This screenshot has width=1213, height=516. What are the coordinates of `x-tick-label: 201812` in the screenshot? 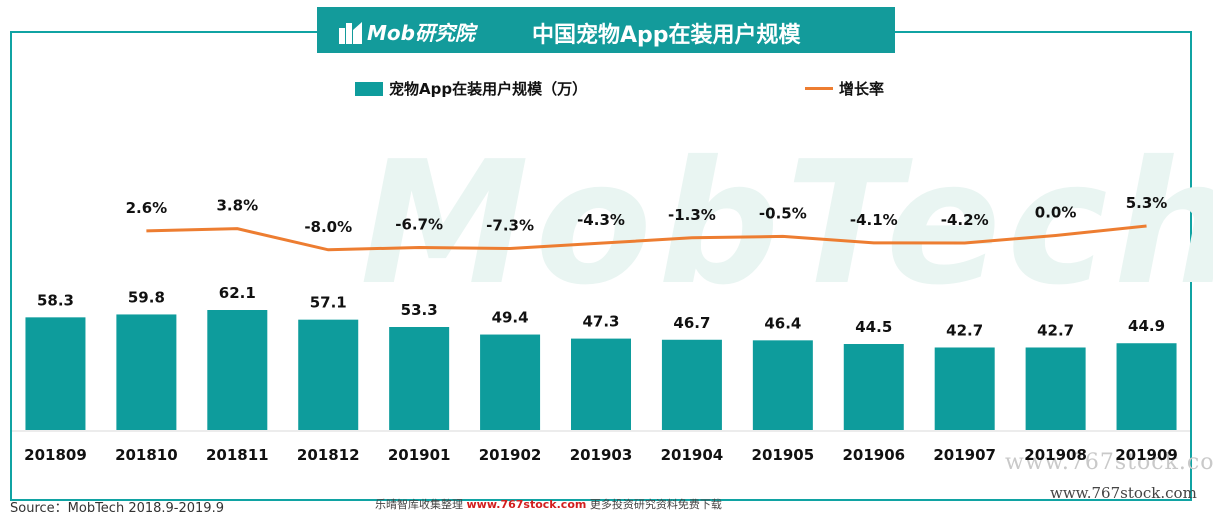 It's located at (328, 455).